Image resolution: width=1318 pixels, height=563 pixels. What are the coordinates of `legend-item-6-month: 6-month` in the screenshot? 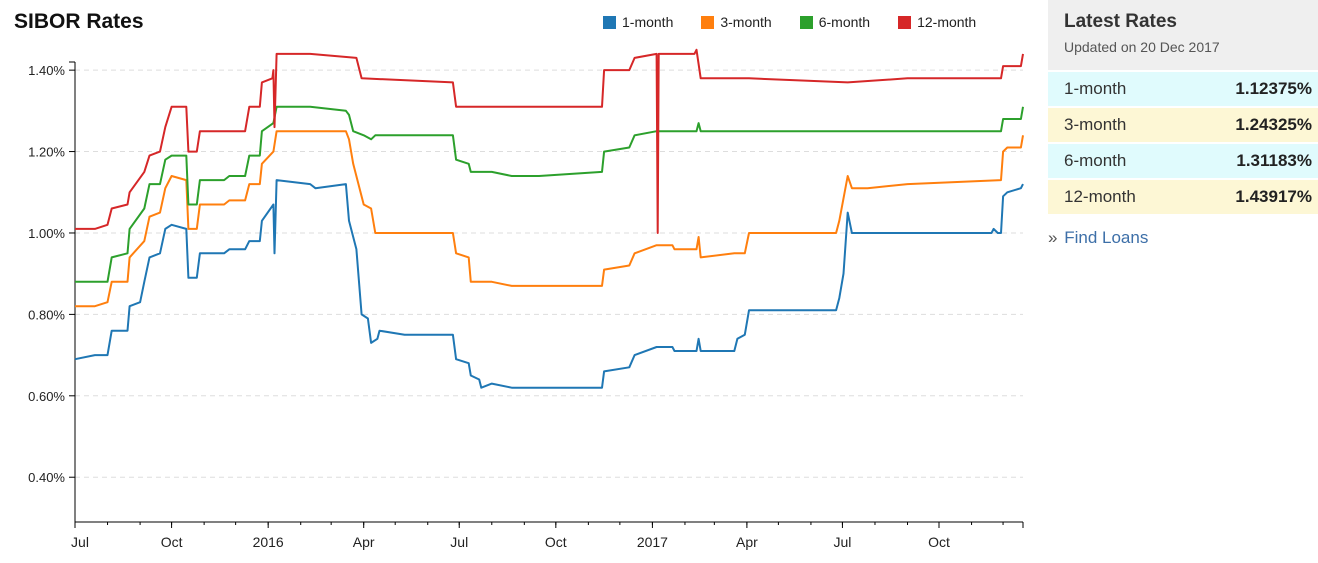 It's located at (835, 22).